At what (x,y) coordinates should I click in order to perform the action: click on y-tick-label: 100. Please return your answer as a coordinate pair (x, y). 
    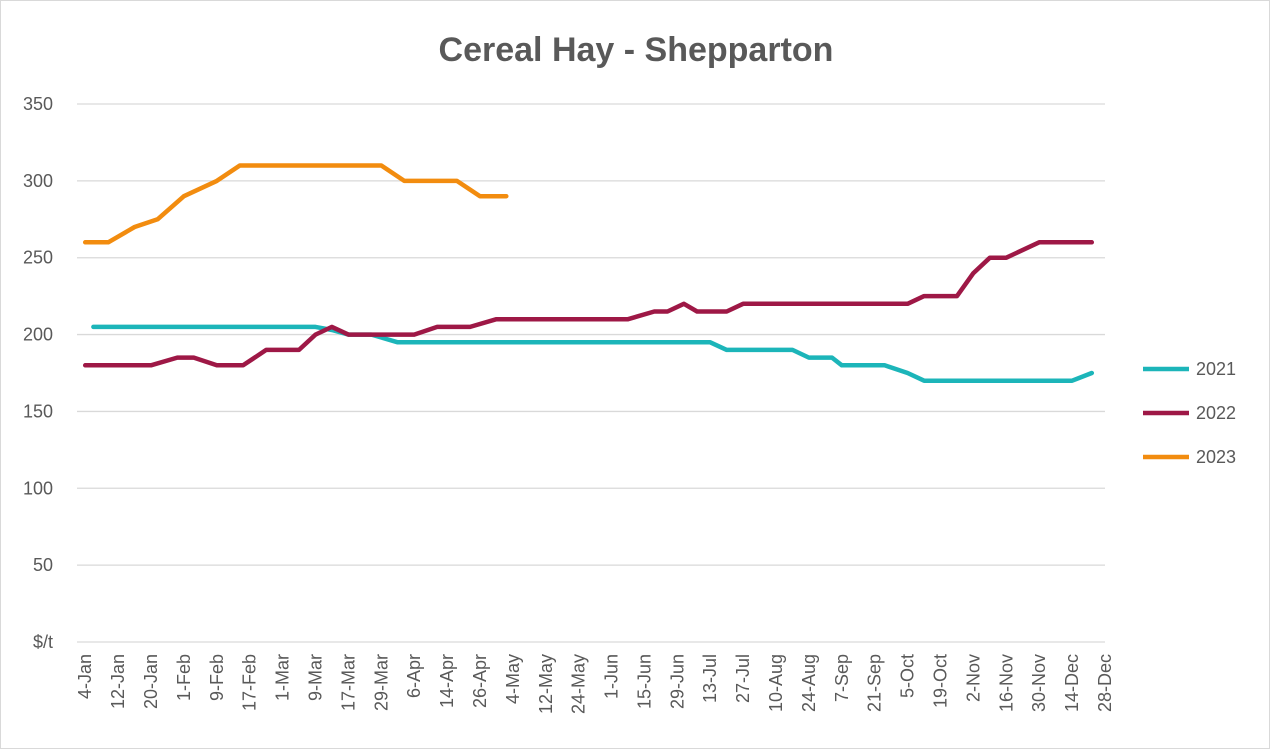
    Looking at the image, I should click on (38, 488).